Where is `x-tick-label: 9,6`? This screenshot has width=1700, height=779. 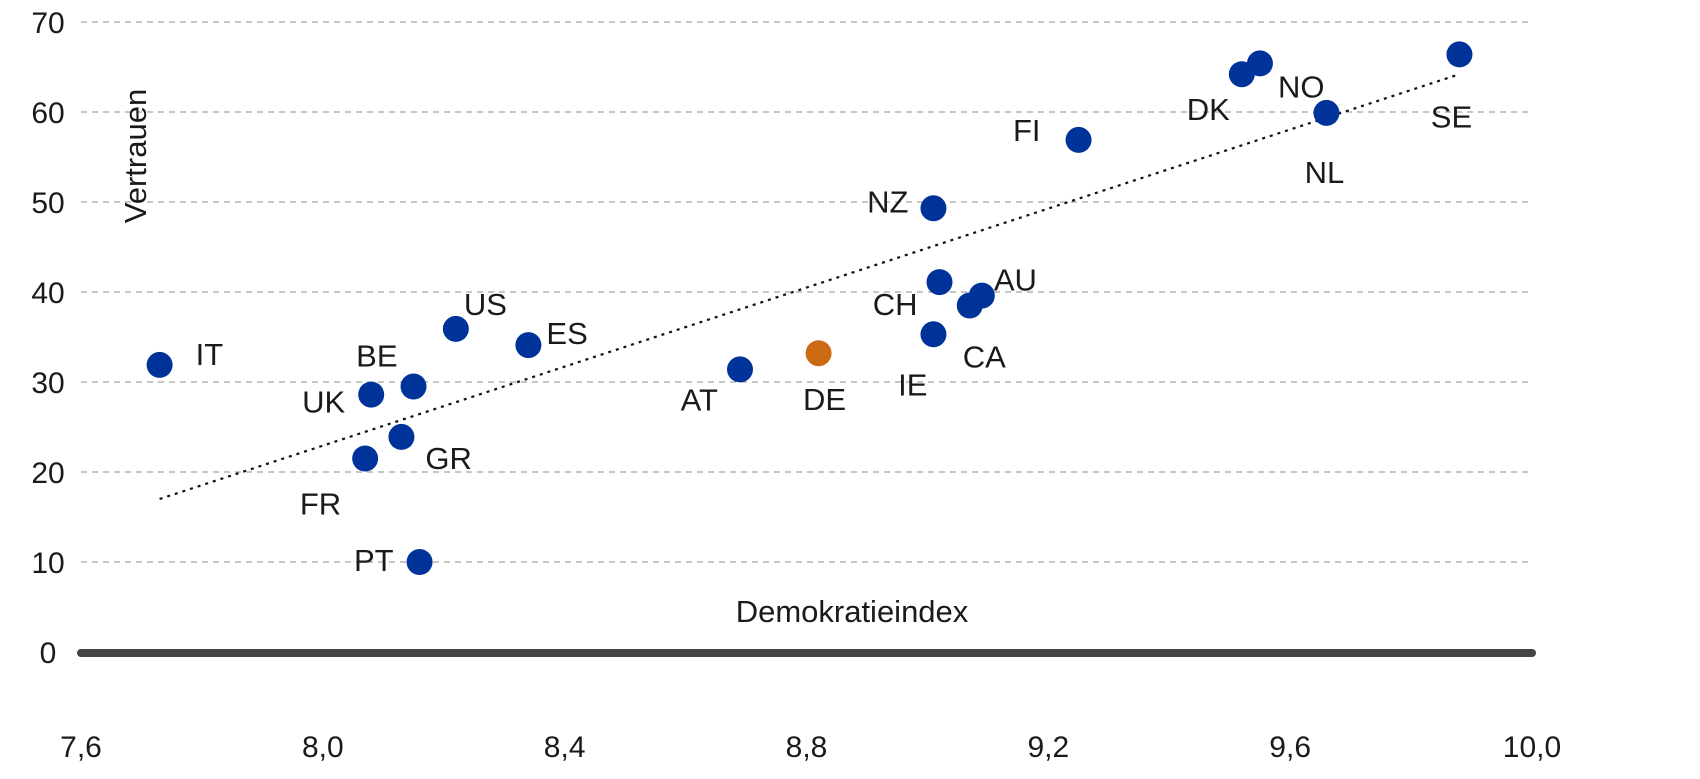 x-tick-label: 9,6 is located at coordinates (1290, 747).